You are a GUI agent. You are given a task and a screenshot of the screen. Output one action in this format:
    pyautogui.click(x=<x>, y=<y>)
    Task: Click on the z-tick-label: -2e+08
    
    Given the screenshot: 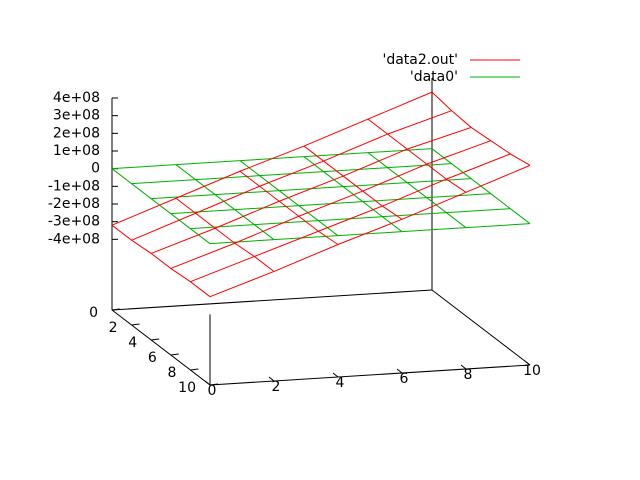 What is the action you would take?
    pyautogui.click(x=74, y=204)
    